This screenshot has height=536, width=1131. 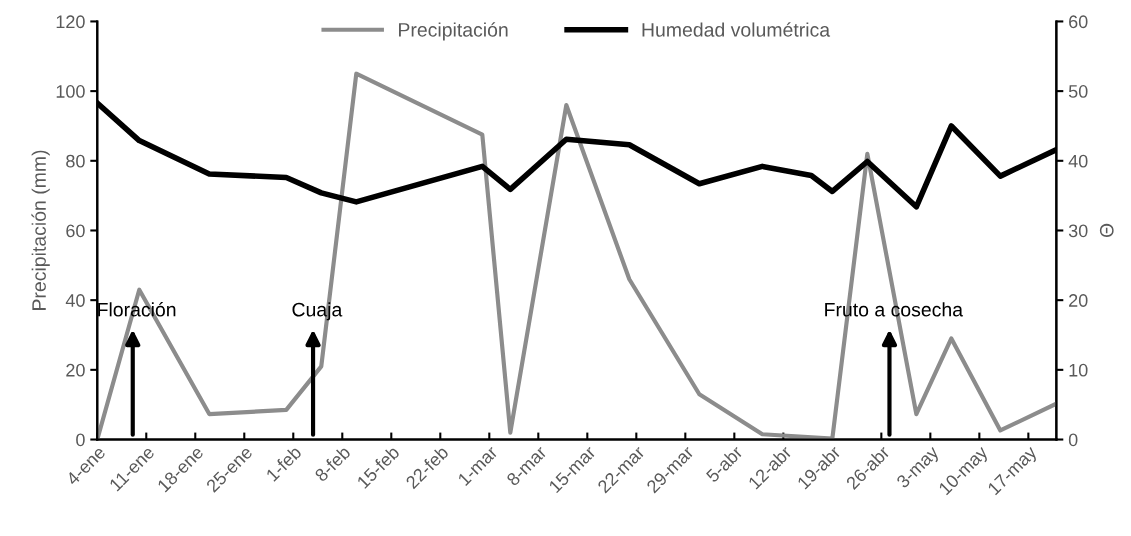 I want to click on y-tick-label: 40, so click(x=75, y=300).